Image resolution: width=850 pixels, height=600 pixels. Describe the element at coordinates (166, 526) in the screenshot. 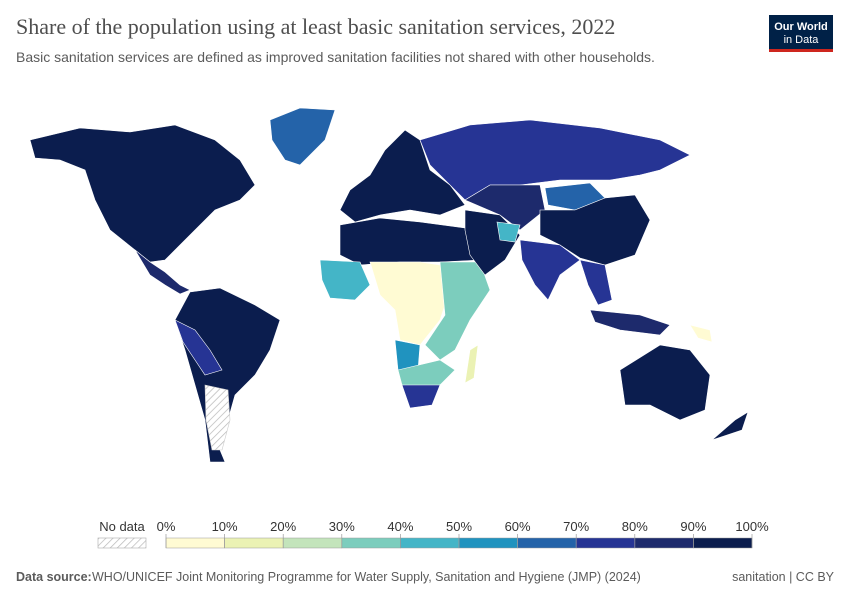

I see `legend-tick-label: 0%` at that location.